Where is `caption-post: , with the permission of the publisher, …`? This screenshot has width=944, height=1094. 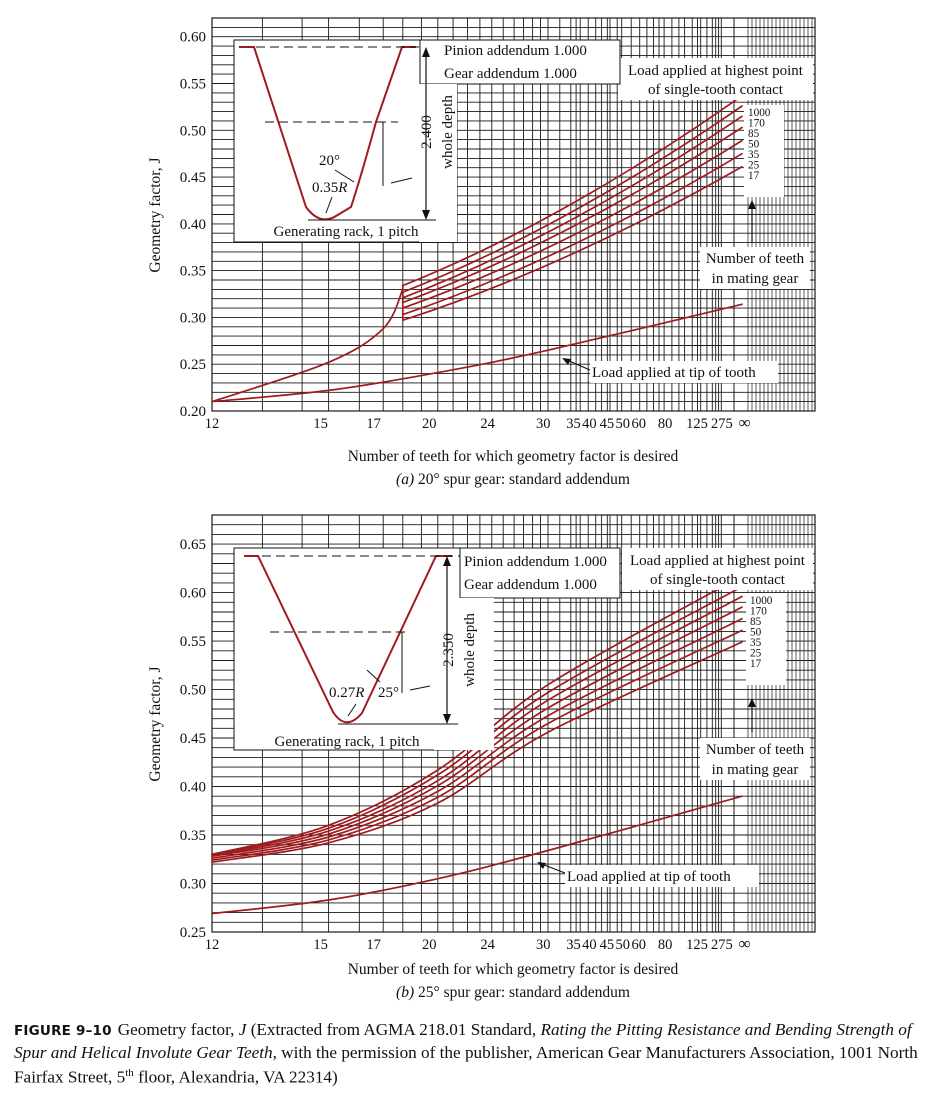 caption-post: , with the permission of the publisher, … is located at coordinates (466, 1065).